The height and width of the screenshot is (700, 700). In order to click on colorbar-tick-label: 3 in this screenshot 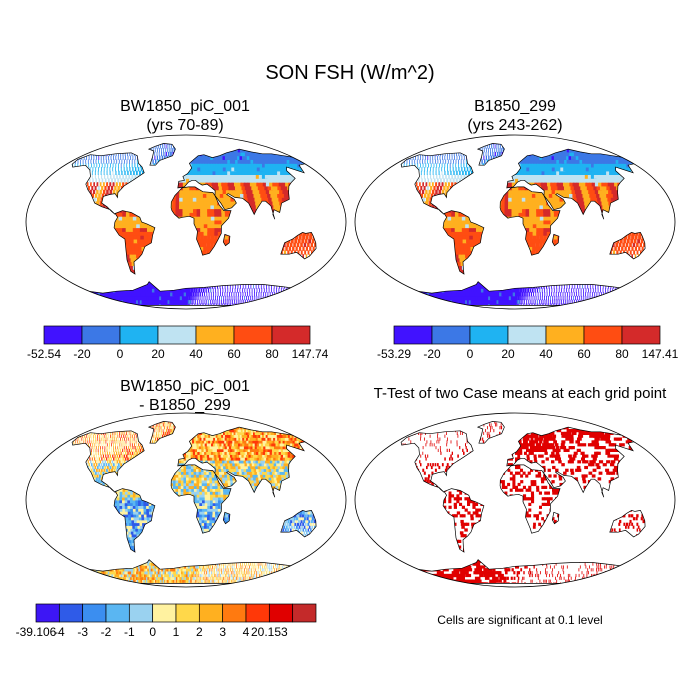, I will do `click(222, 632)`.